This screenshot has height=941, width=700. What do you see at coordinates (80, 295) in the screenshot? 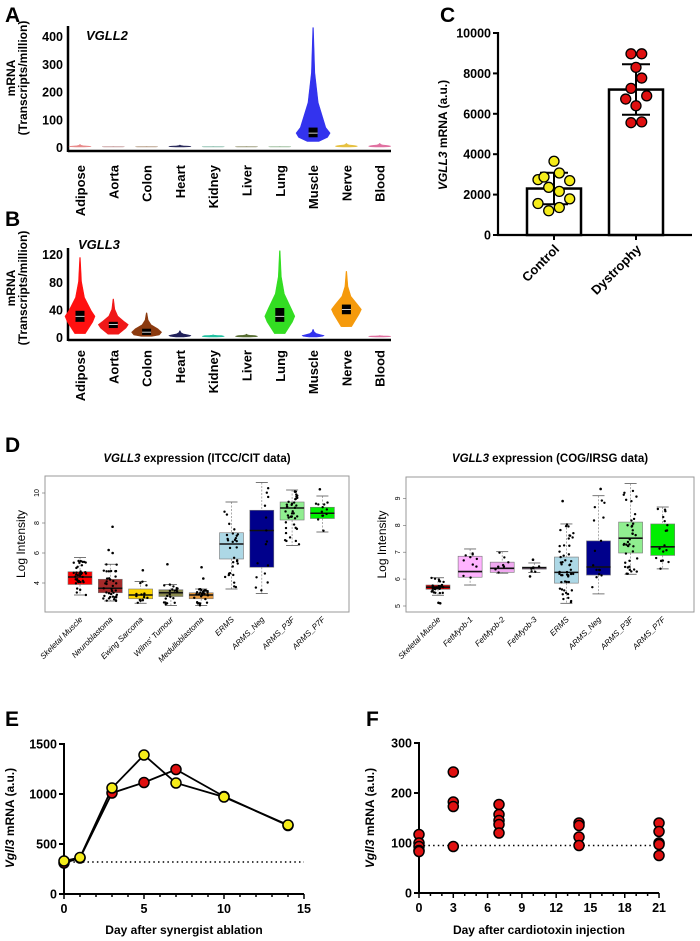
I see `violin-adipose` at bounding box center [80, 295].